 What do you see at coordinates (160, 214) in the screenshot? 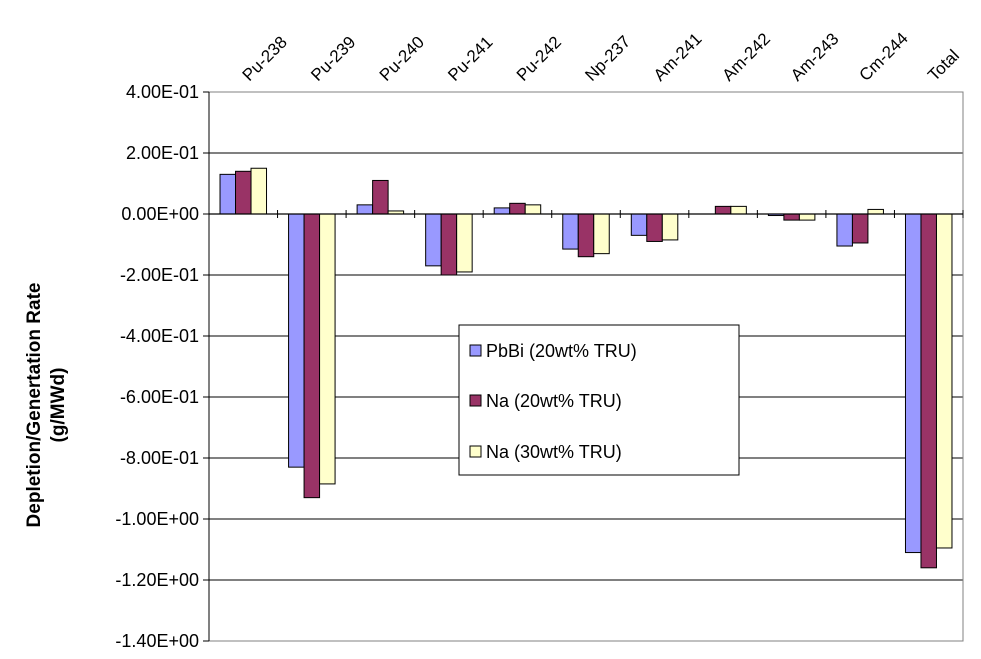
I see `y-tick-label: 0.00E+00` at bounding box center [160, 214].